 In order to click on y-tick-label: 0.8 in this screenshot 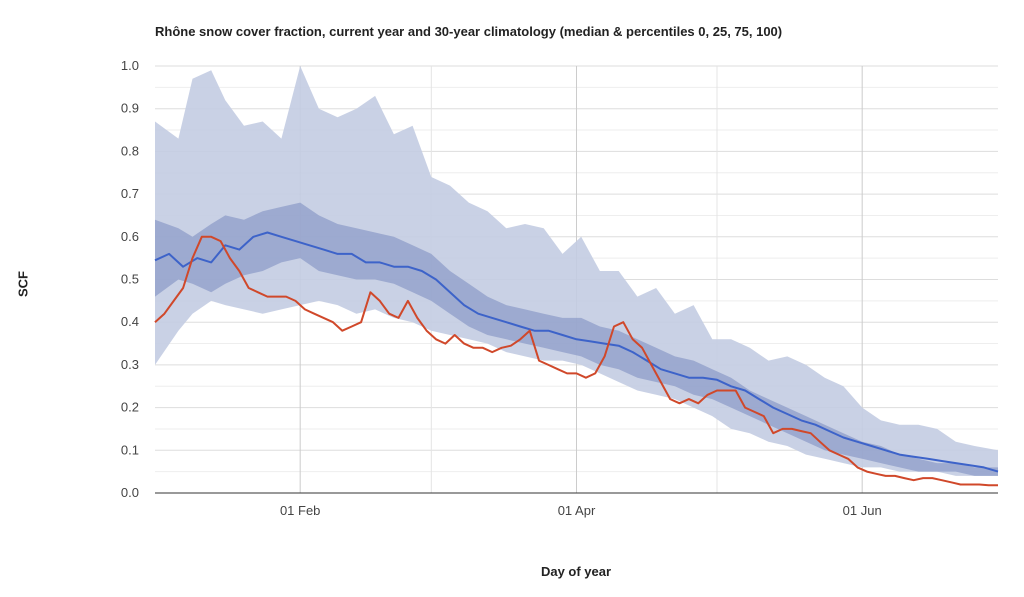, I will do `click(130, 150)`.